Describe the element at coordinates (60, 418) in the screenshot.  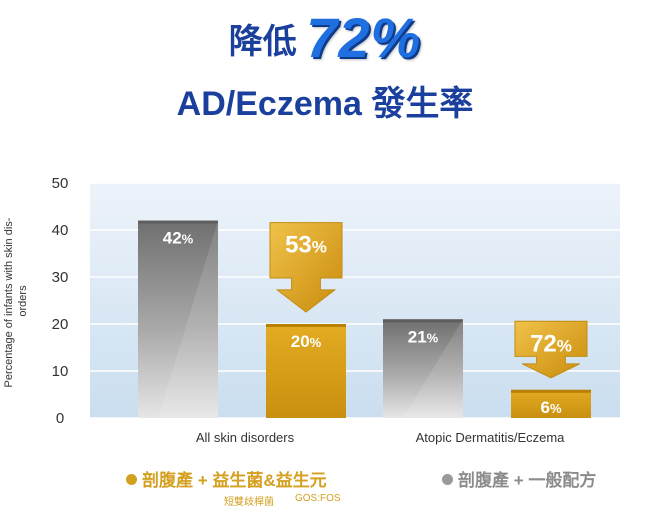
I see `y-tick-label: 0` at that location.